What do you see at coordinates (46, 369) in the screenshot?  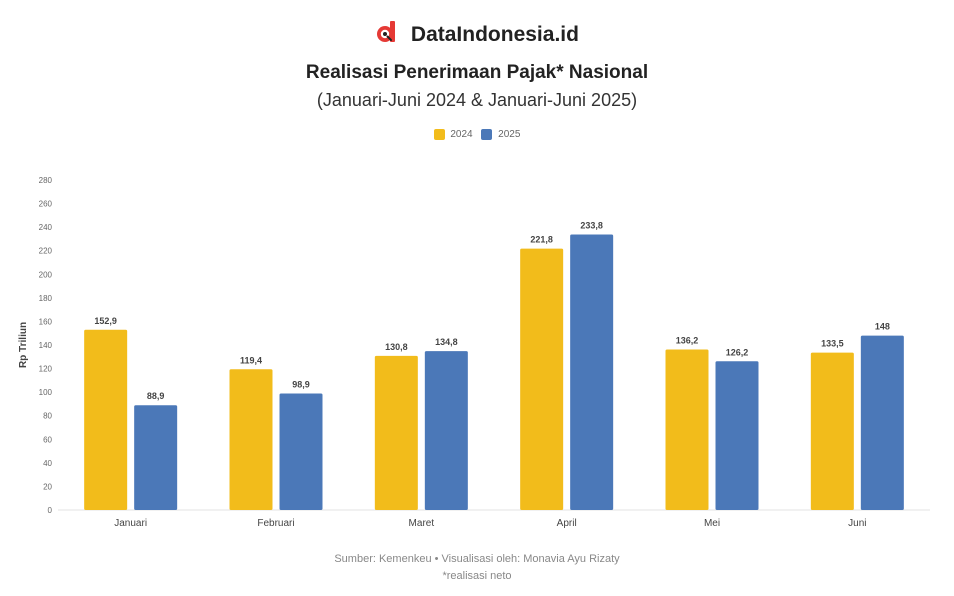 I see `y-tick-label: 120` at bounding box center [46, 369].